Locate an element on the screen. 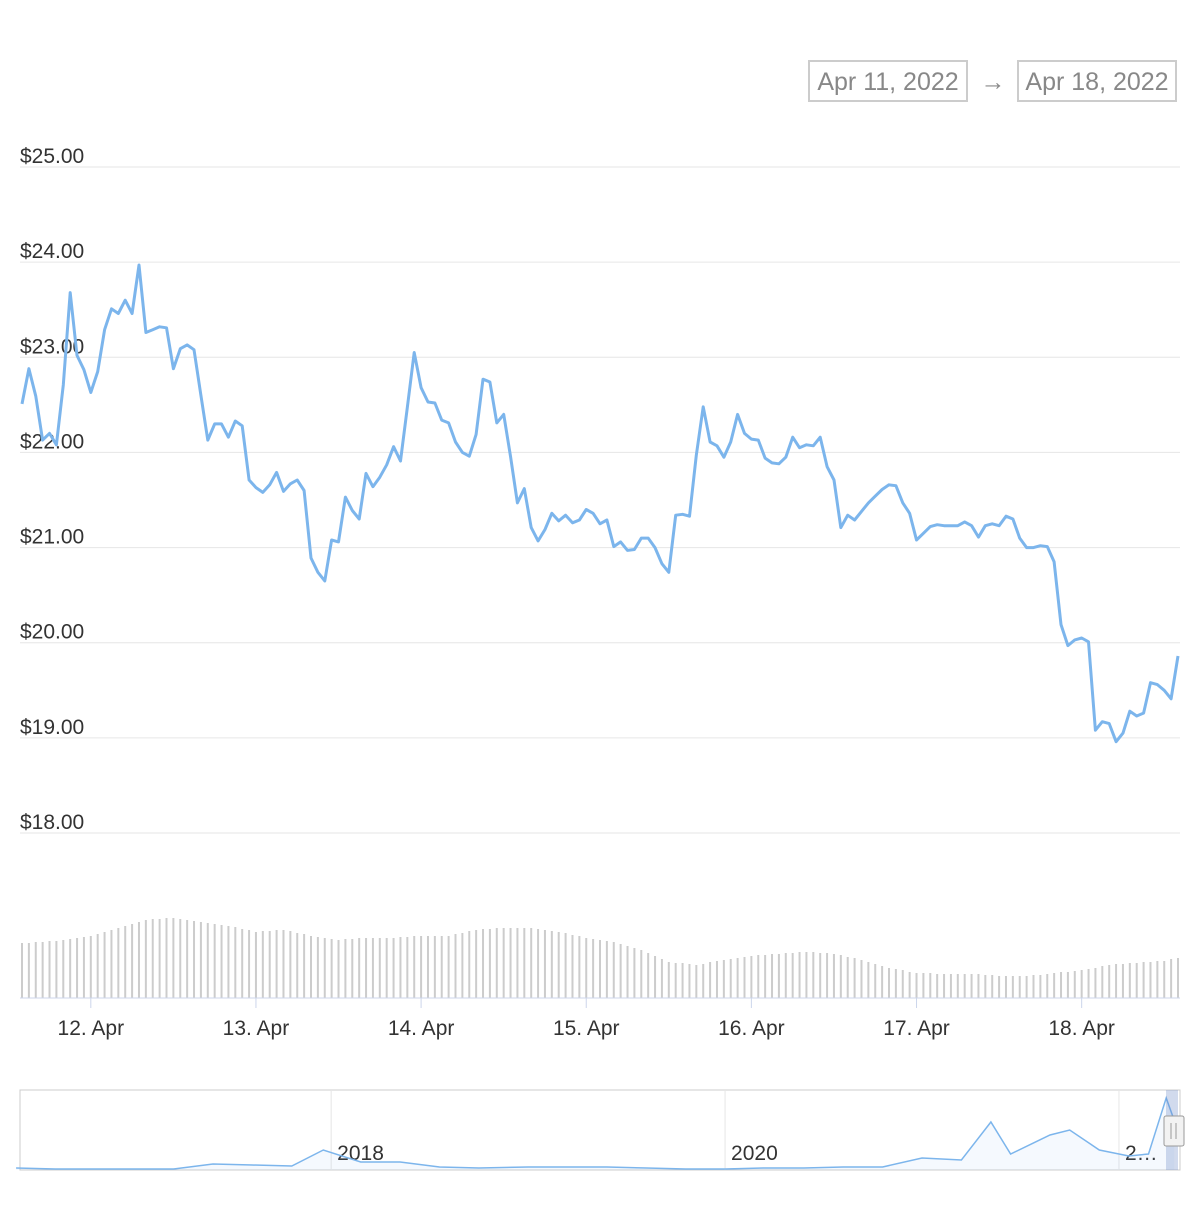 This screenshot has width=1200, height=1205. from-date-input is located at coordinates (888, 81).